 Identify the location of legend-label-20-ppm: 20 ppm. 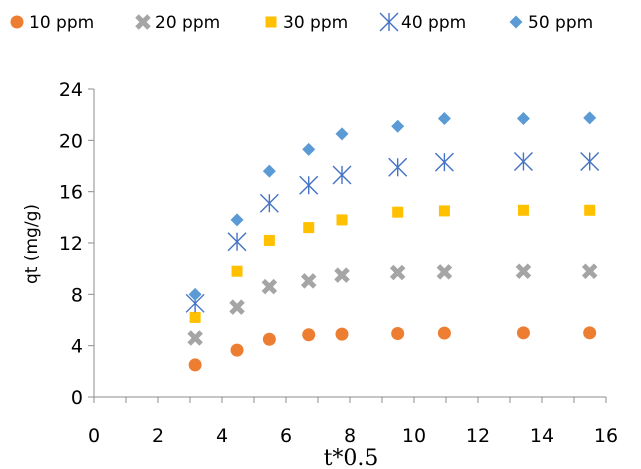
(187, 23).